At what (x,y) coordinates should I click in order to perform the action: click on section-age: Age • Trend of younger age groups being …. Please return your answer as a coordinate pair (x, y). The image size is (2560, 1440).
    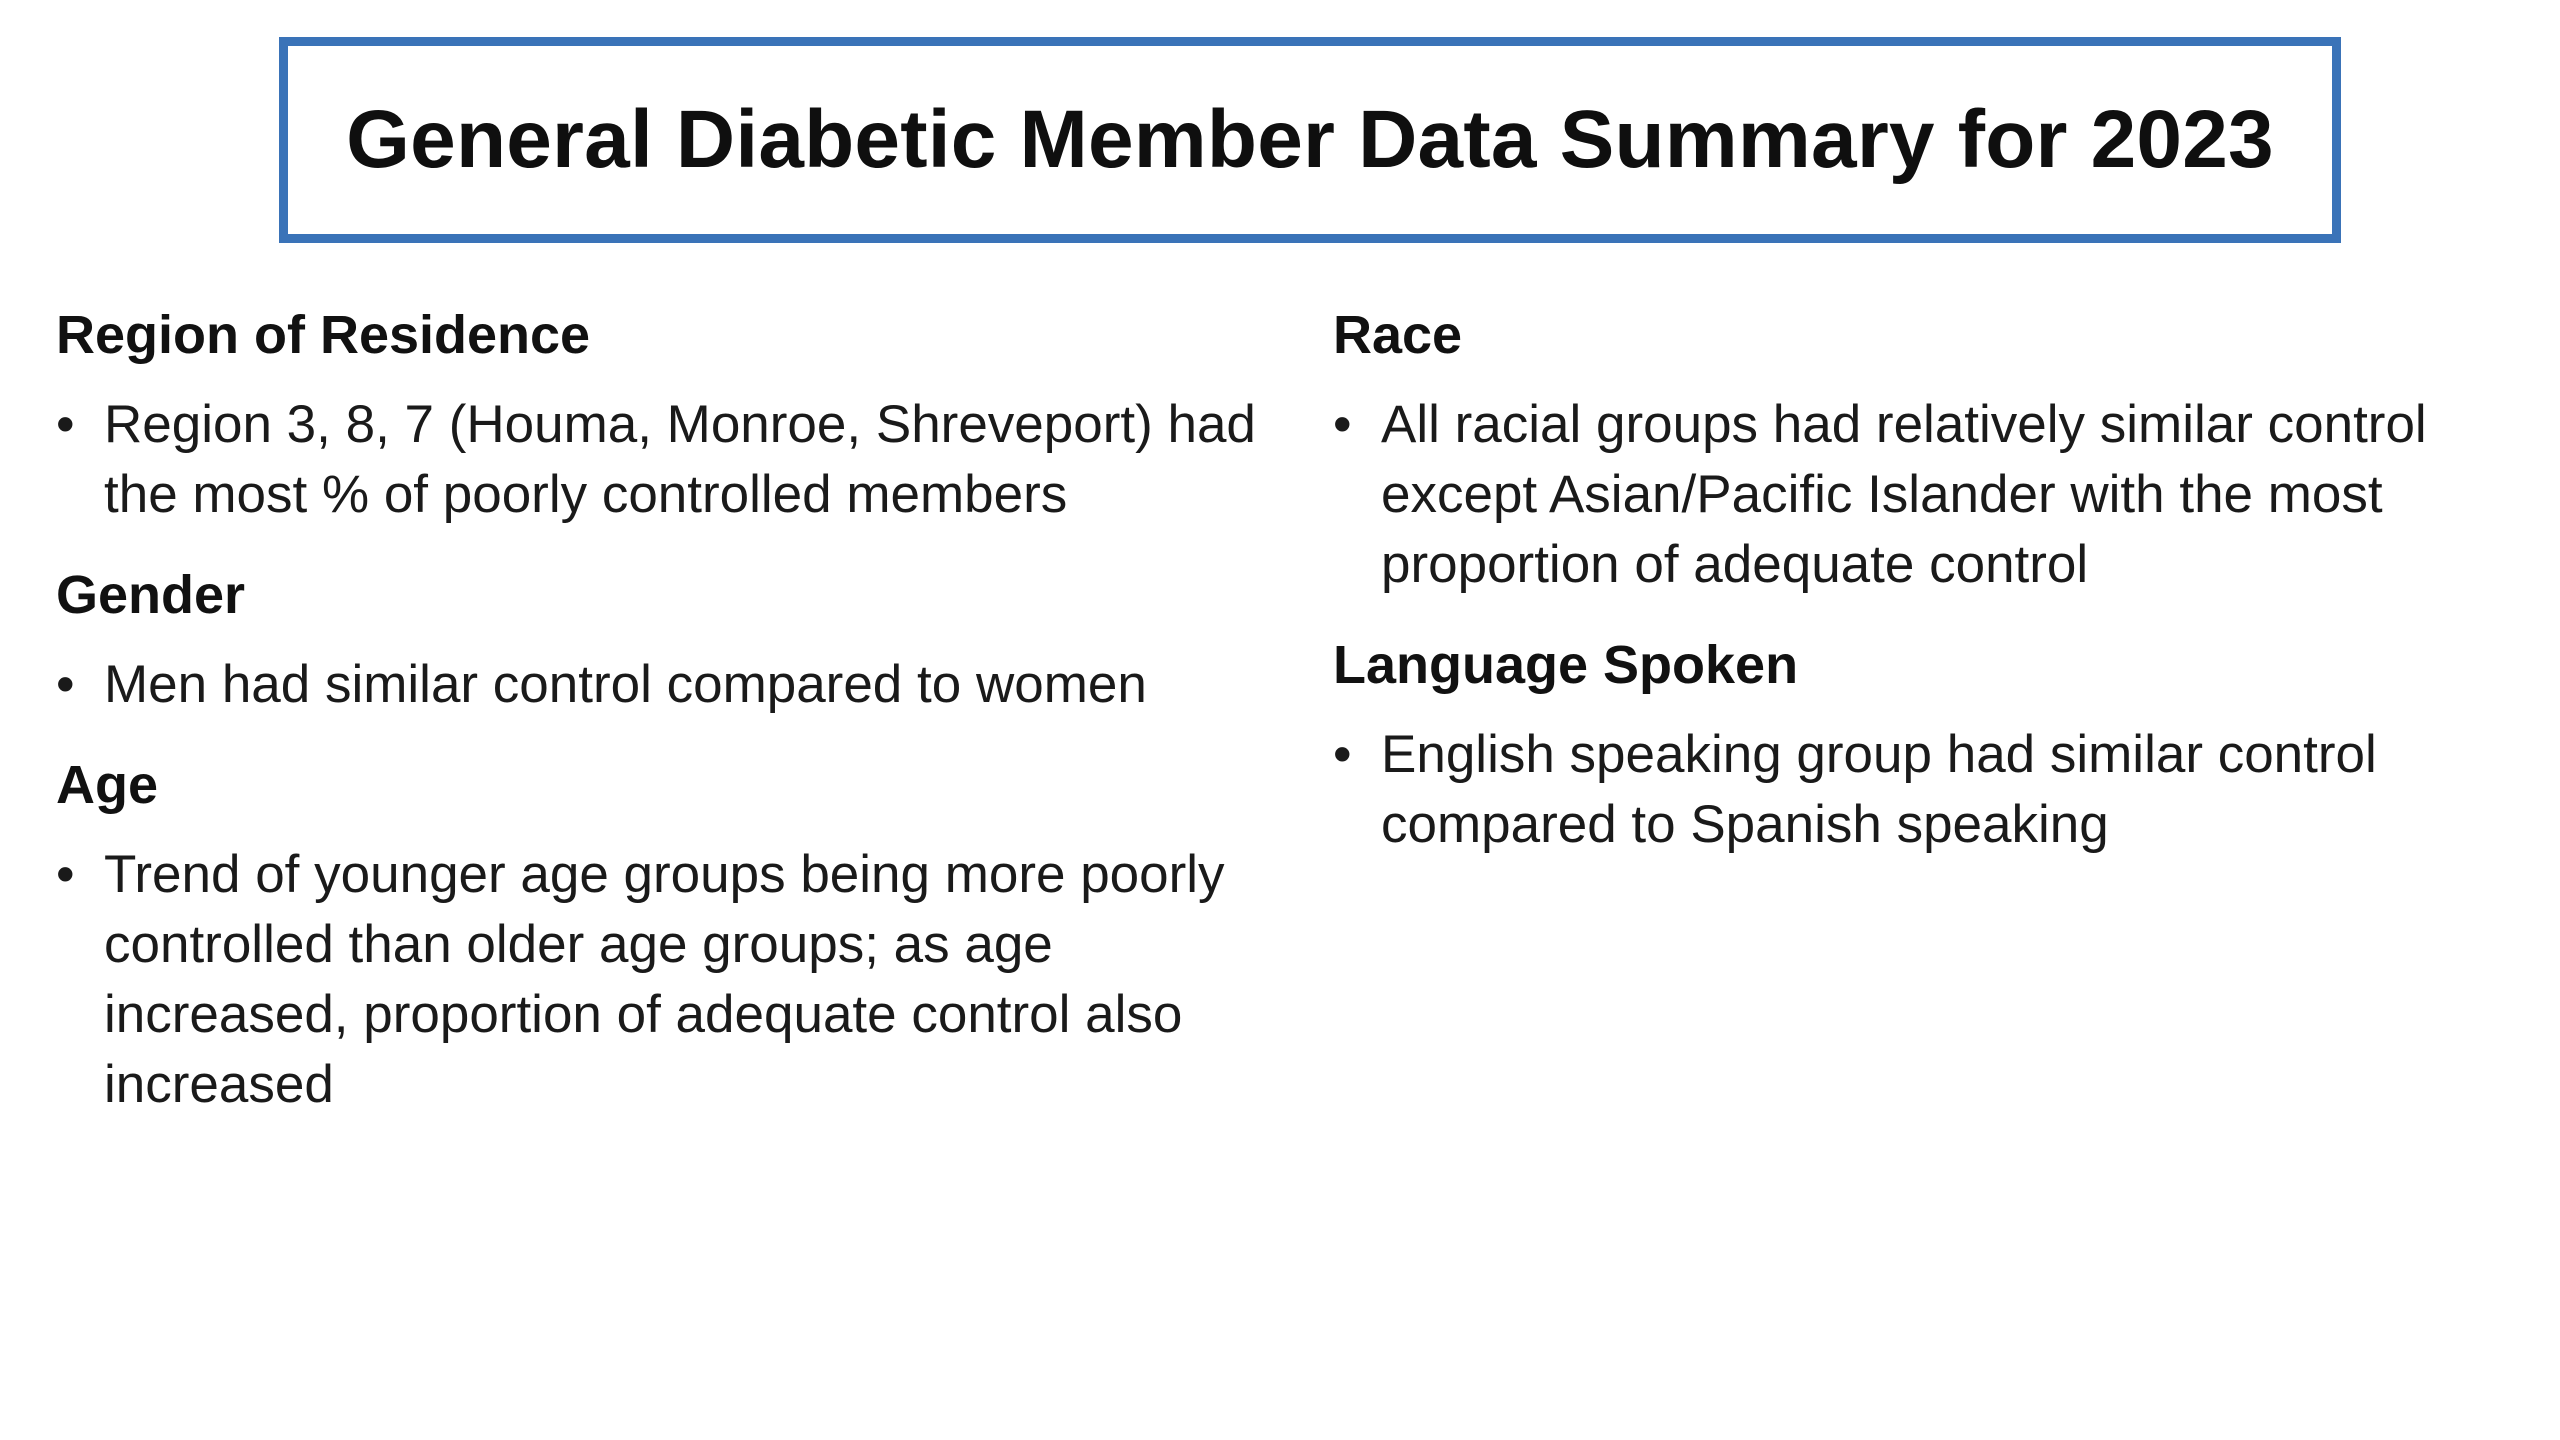
    Looking at the image, I should click on (666, 935).